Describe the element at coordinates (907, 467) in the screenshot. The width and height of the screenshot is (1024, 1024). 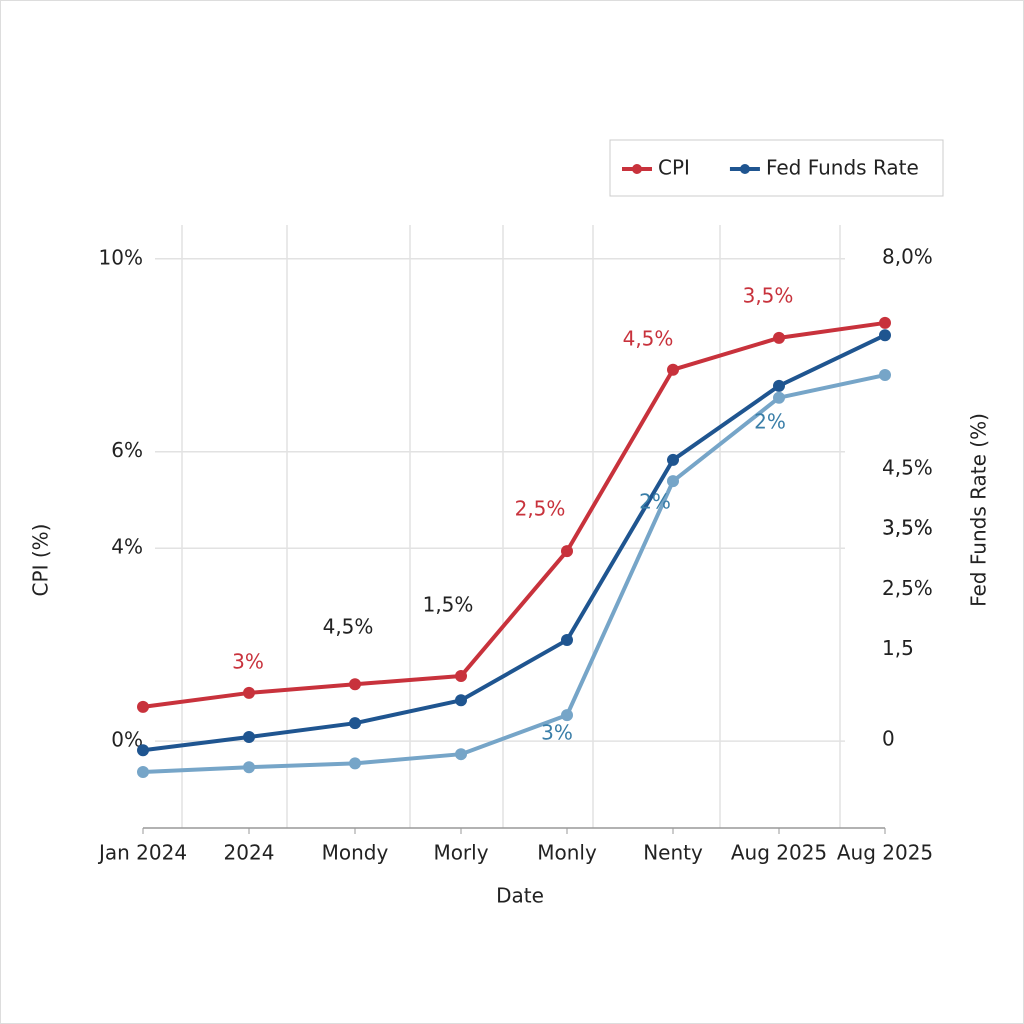
I see `y2-tick-label: 4,5%` at that location.